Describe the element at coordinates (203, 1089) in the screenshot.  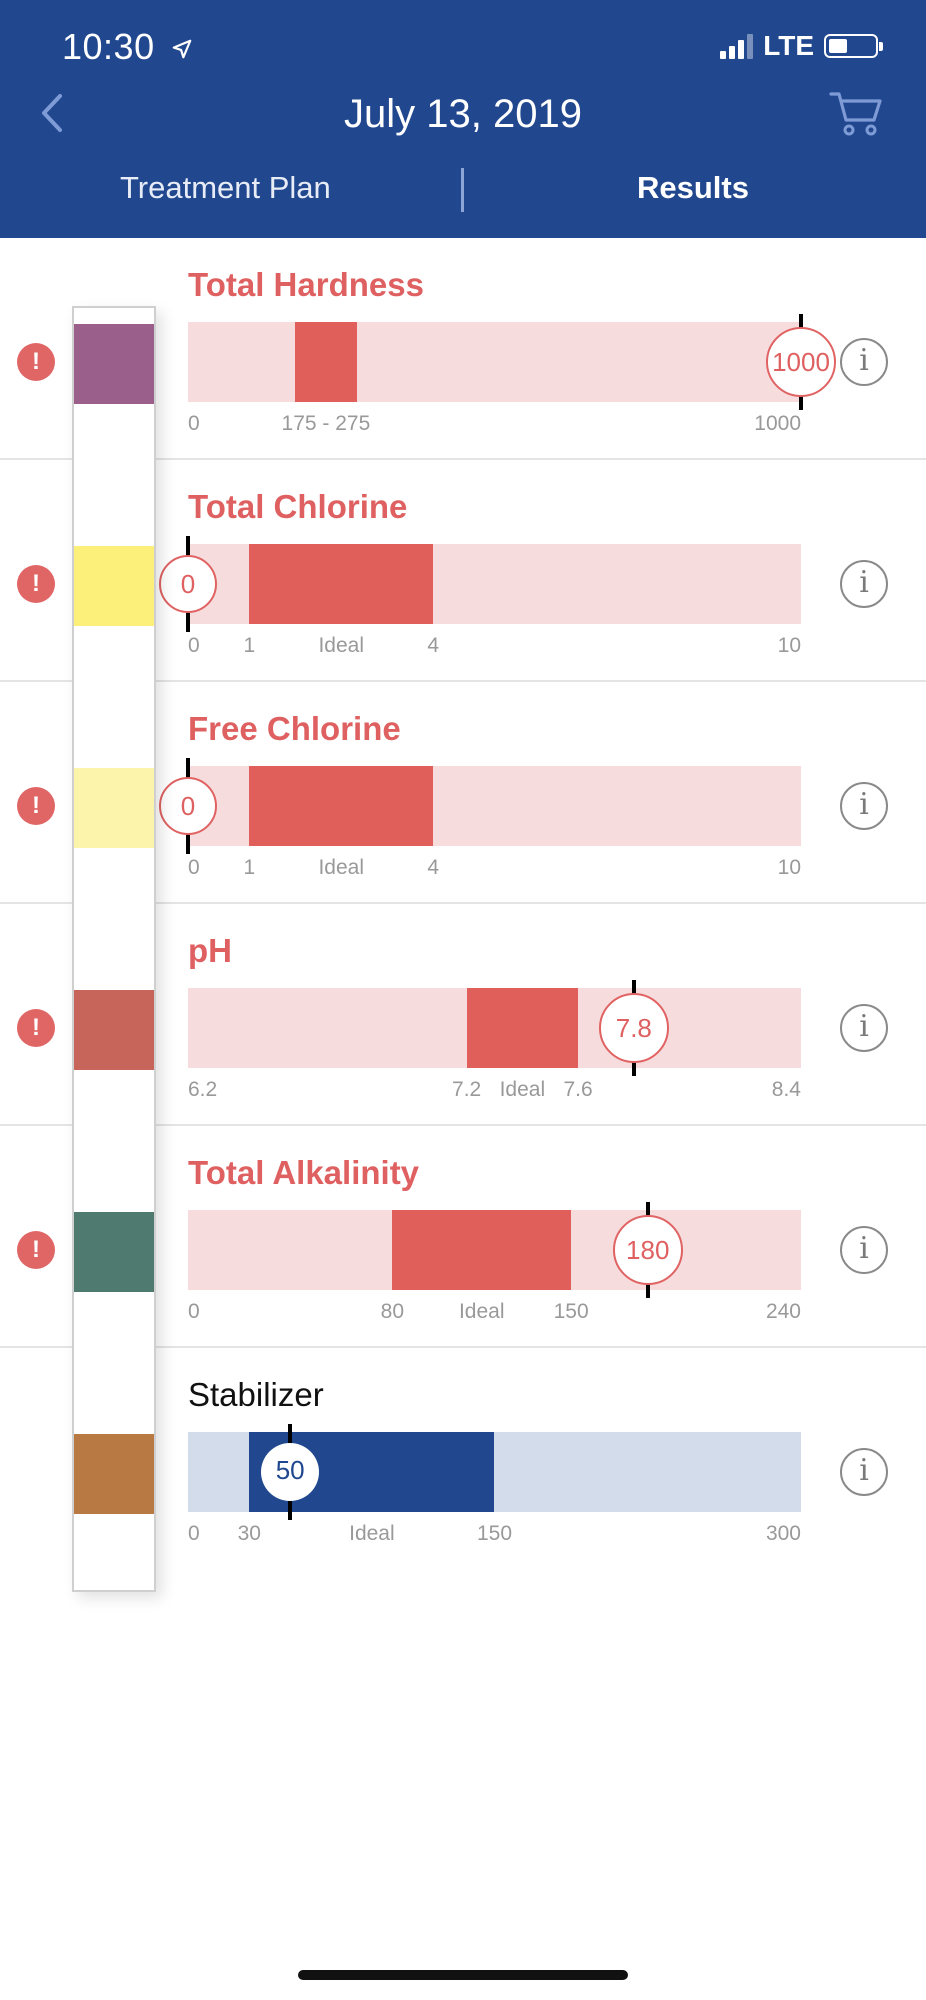
I see `scale-min-label: 6.2` at that location.